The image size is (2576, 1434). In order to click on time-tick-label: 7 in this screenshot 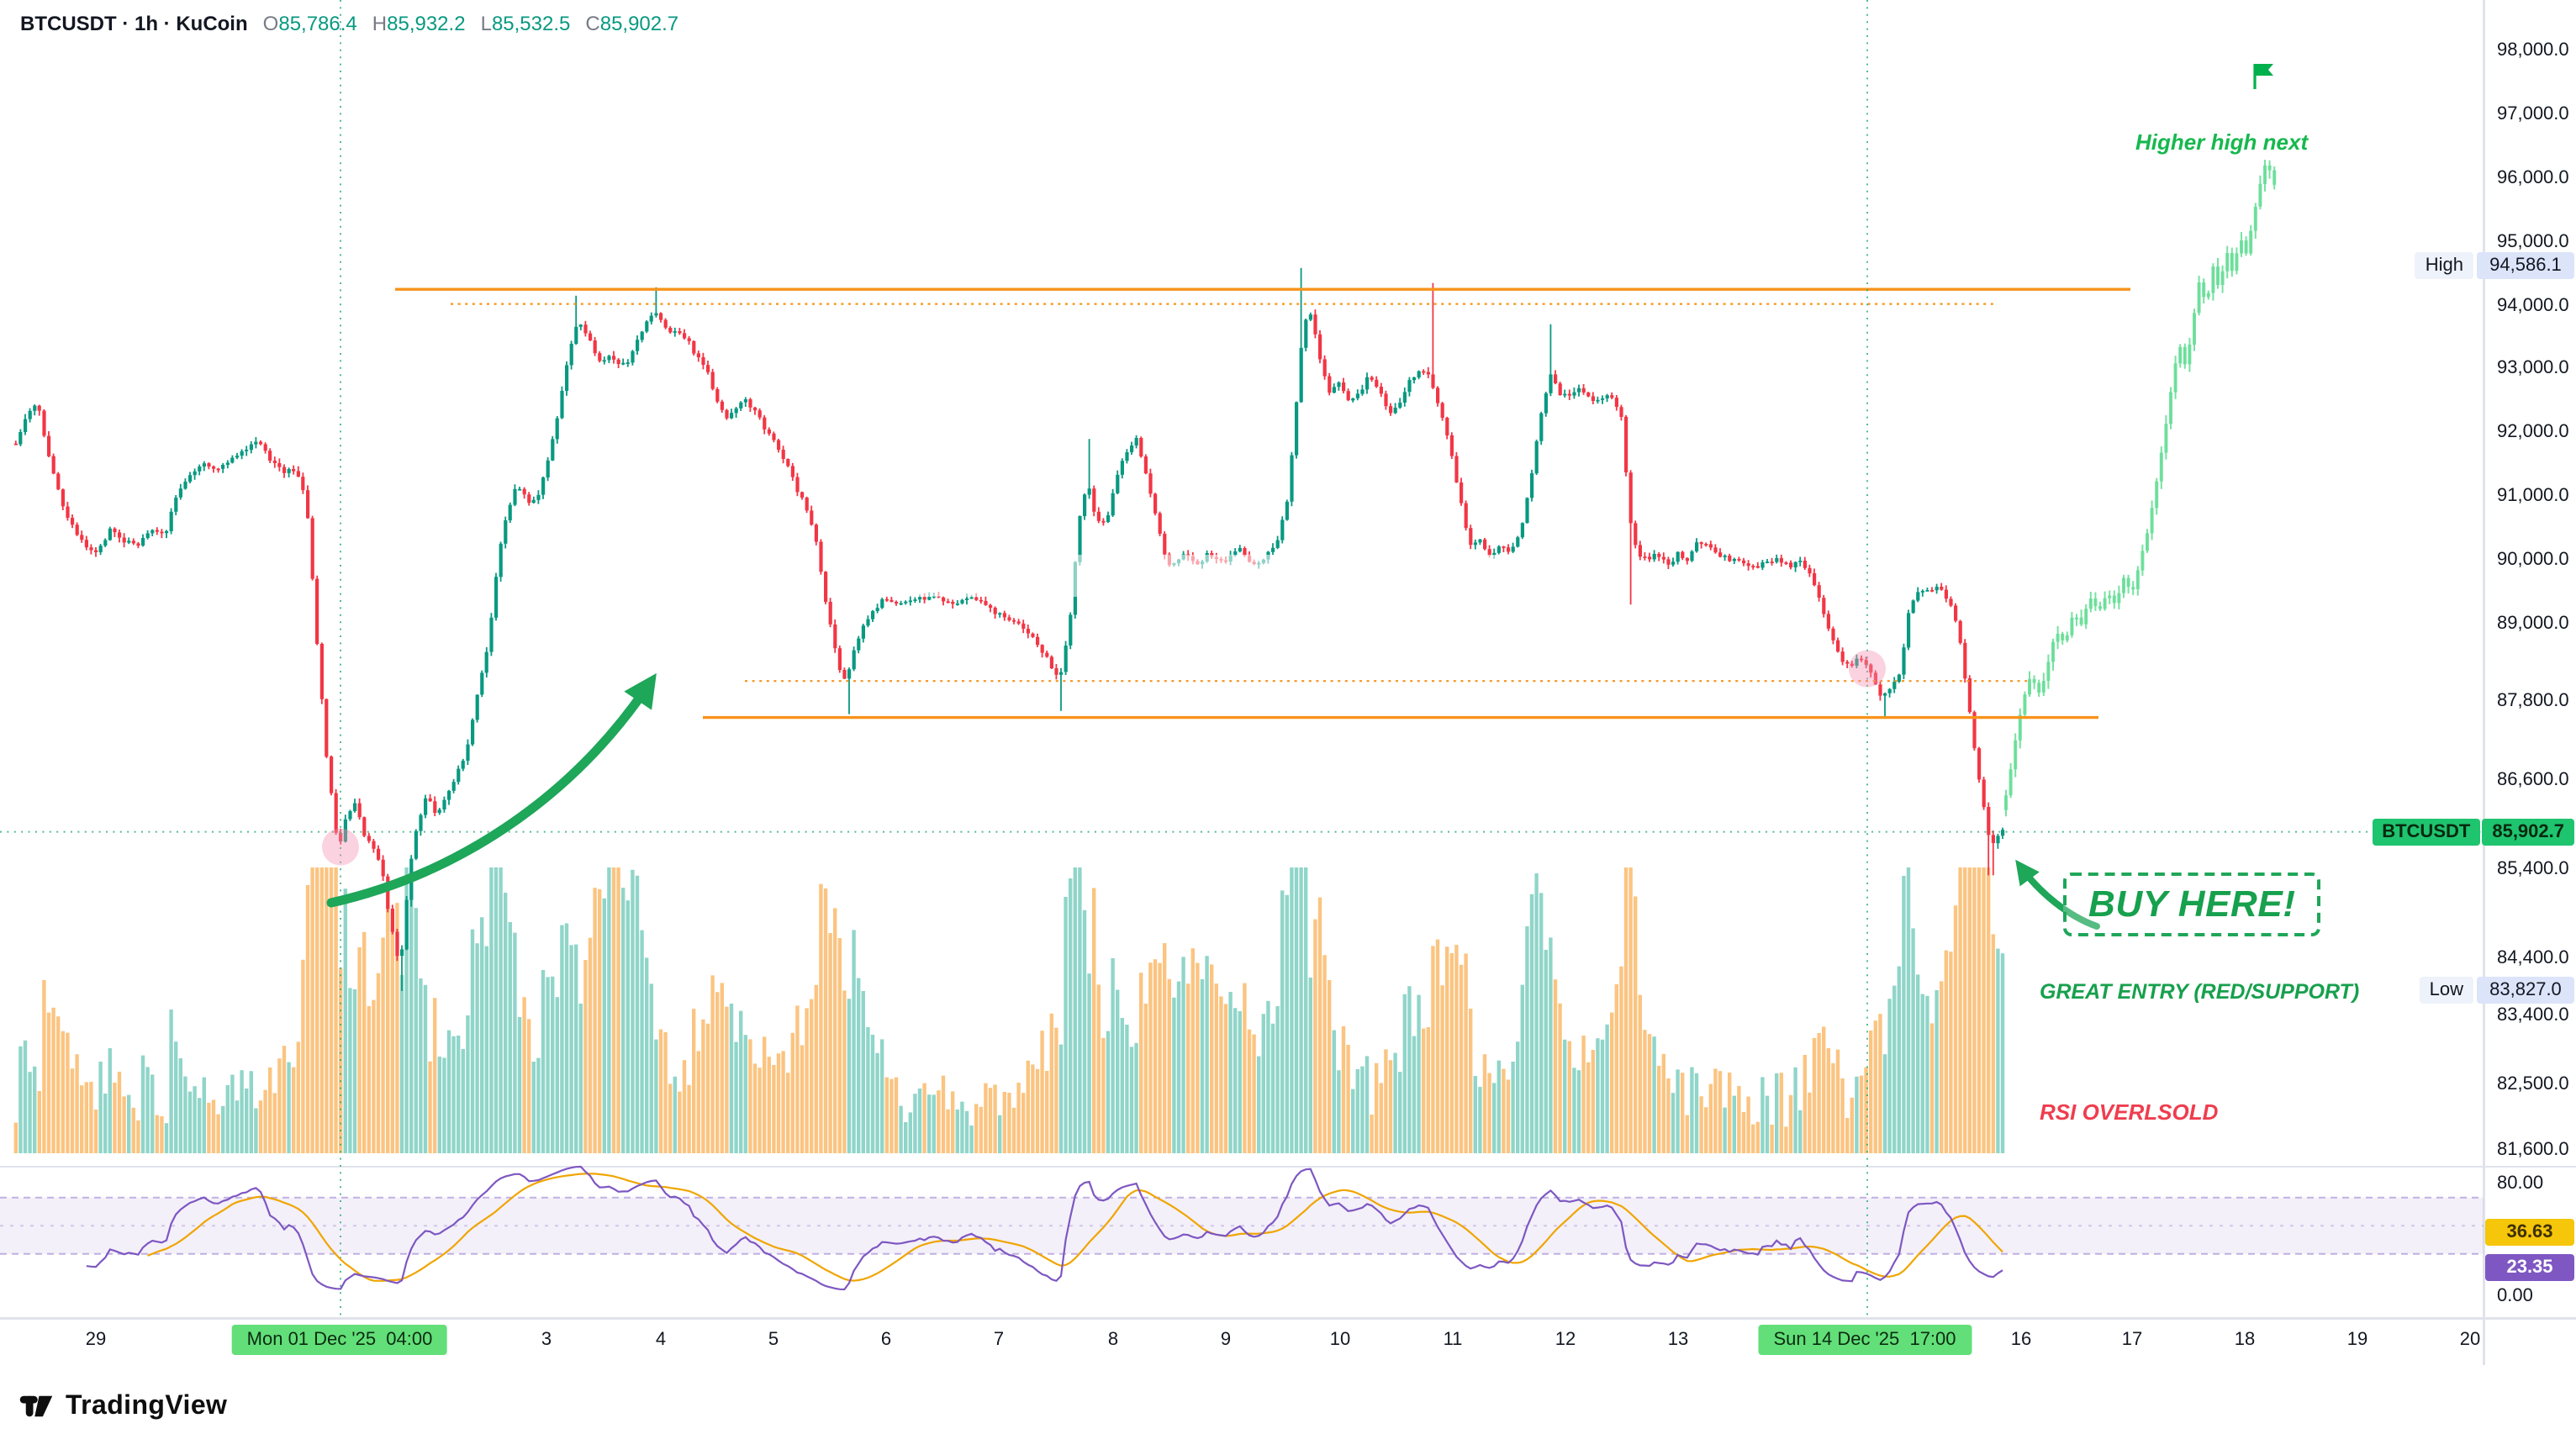, I will do `click(999, 1340)`.